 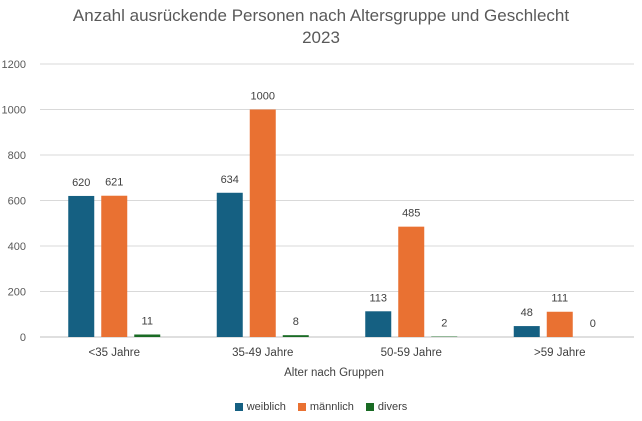 I want to click on y-tick-label-400: 400, so click(x=17, y=247).